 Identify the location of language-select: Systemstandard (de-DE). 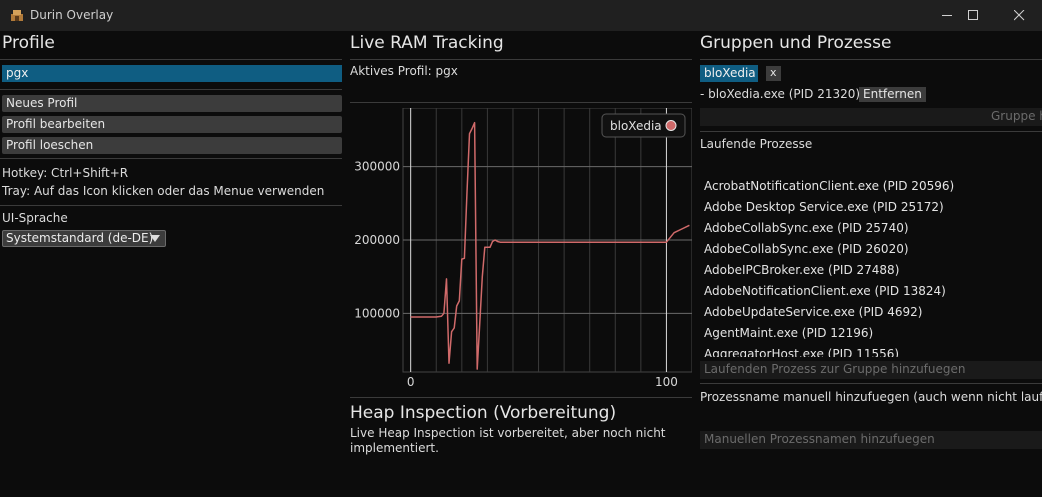
(84, 238).